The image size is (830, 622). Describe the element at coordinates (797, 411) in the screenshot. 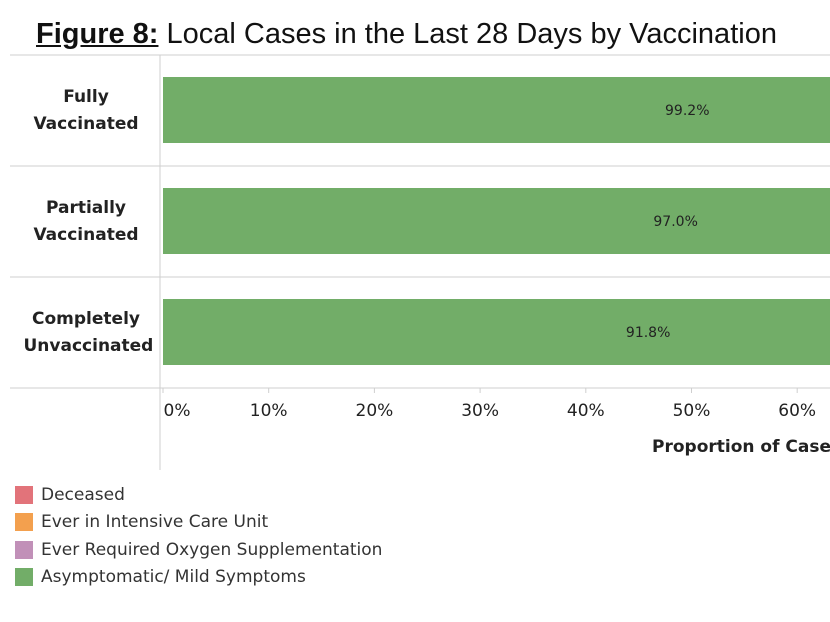

I see `x-tick-label: 60%` at that location.